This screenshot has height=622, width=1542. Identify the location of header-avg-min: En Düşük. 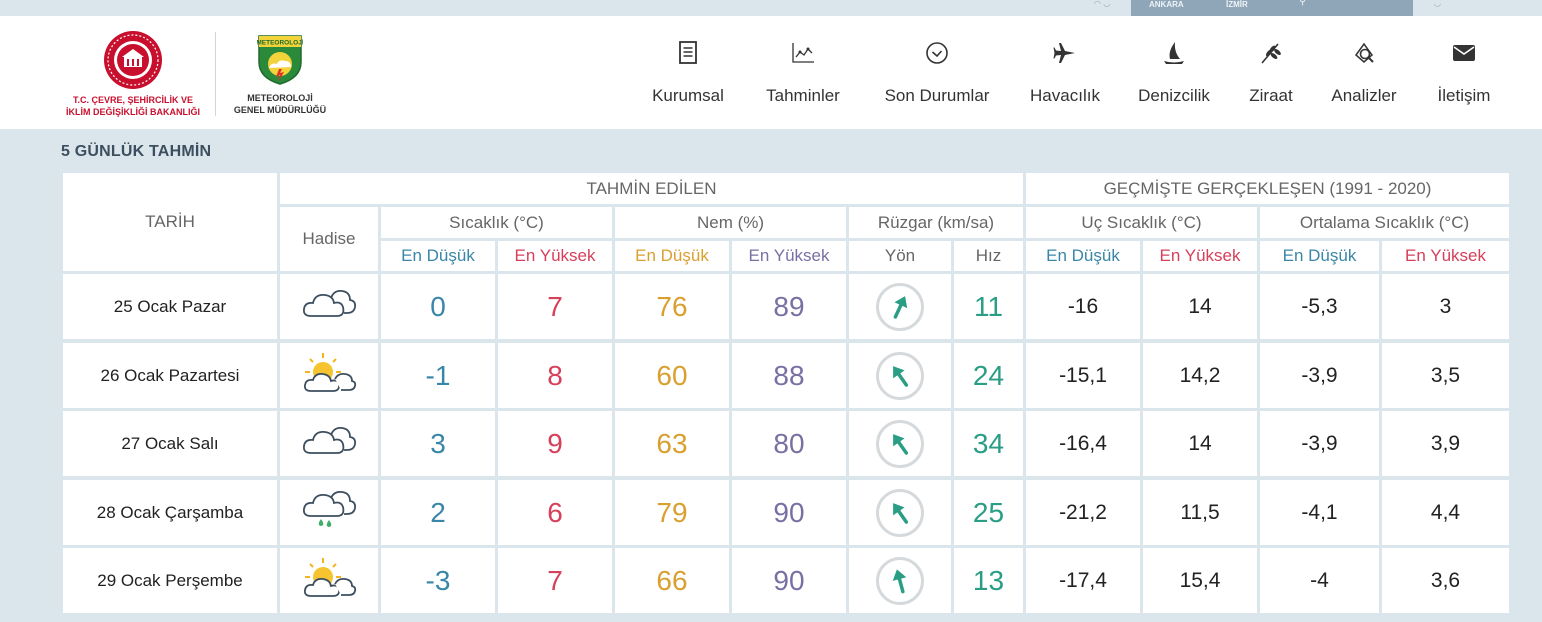
(1319, 256).